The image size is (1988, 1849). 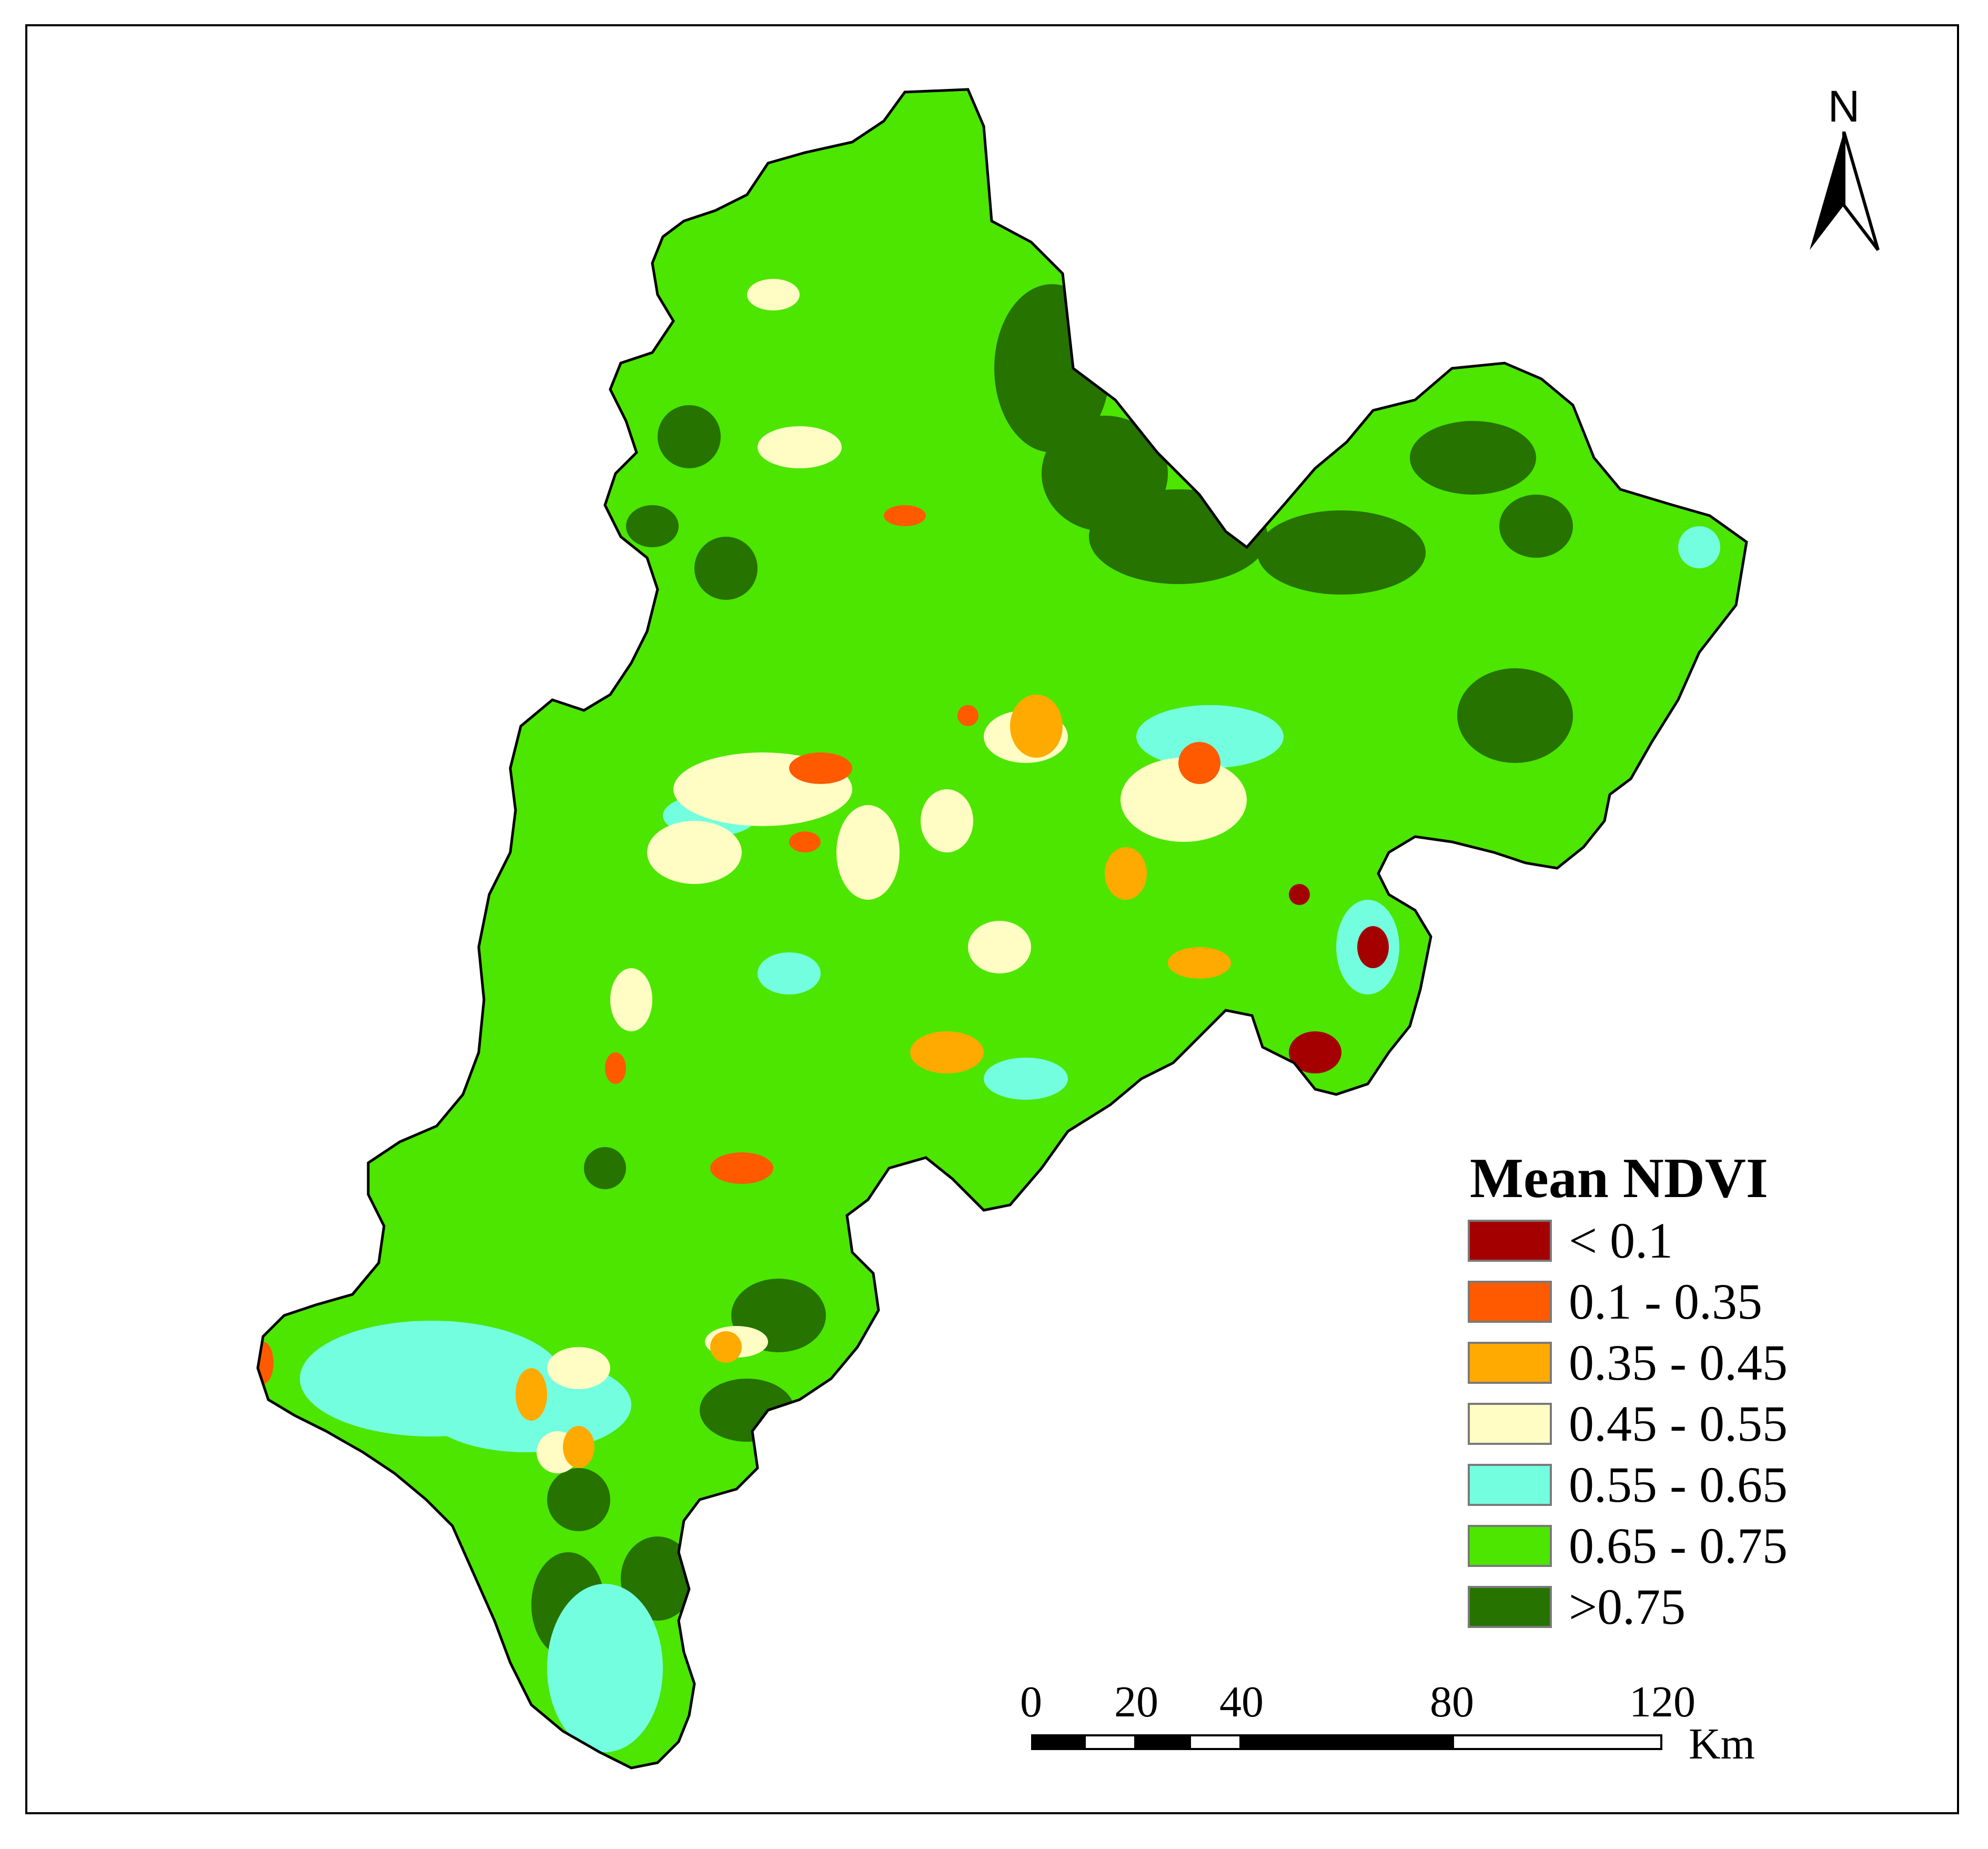 What do you see at coordinates (1407, 1730) in the screenshot?
I see `scale-bar: 0 20 40 80 120 Km` at bounding box center [1407, 1730].